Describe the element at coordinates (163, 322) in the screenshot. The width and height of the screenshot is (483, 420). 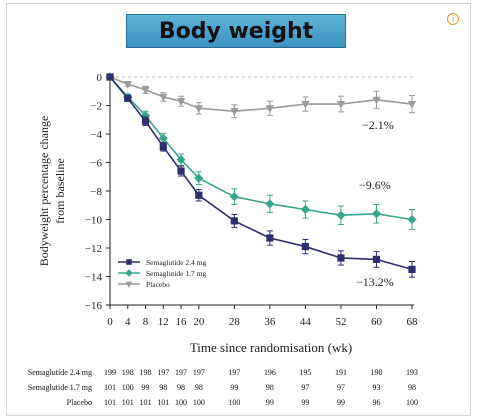
I see `x-tick-label: 12` at that location.